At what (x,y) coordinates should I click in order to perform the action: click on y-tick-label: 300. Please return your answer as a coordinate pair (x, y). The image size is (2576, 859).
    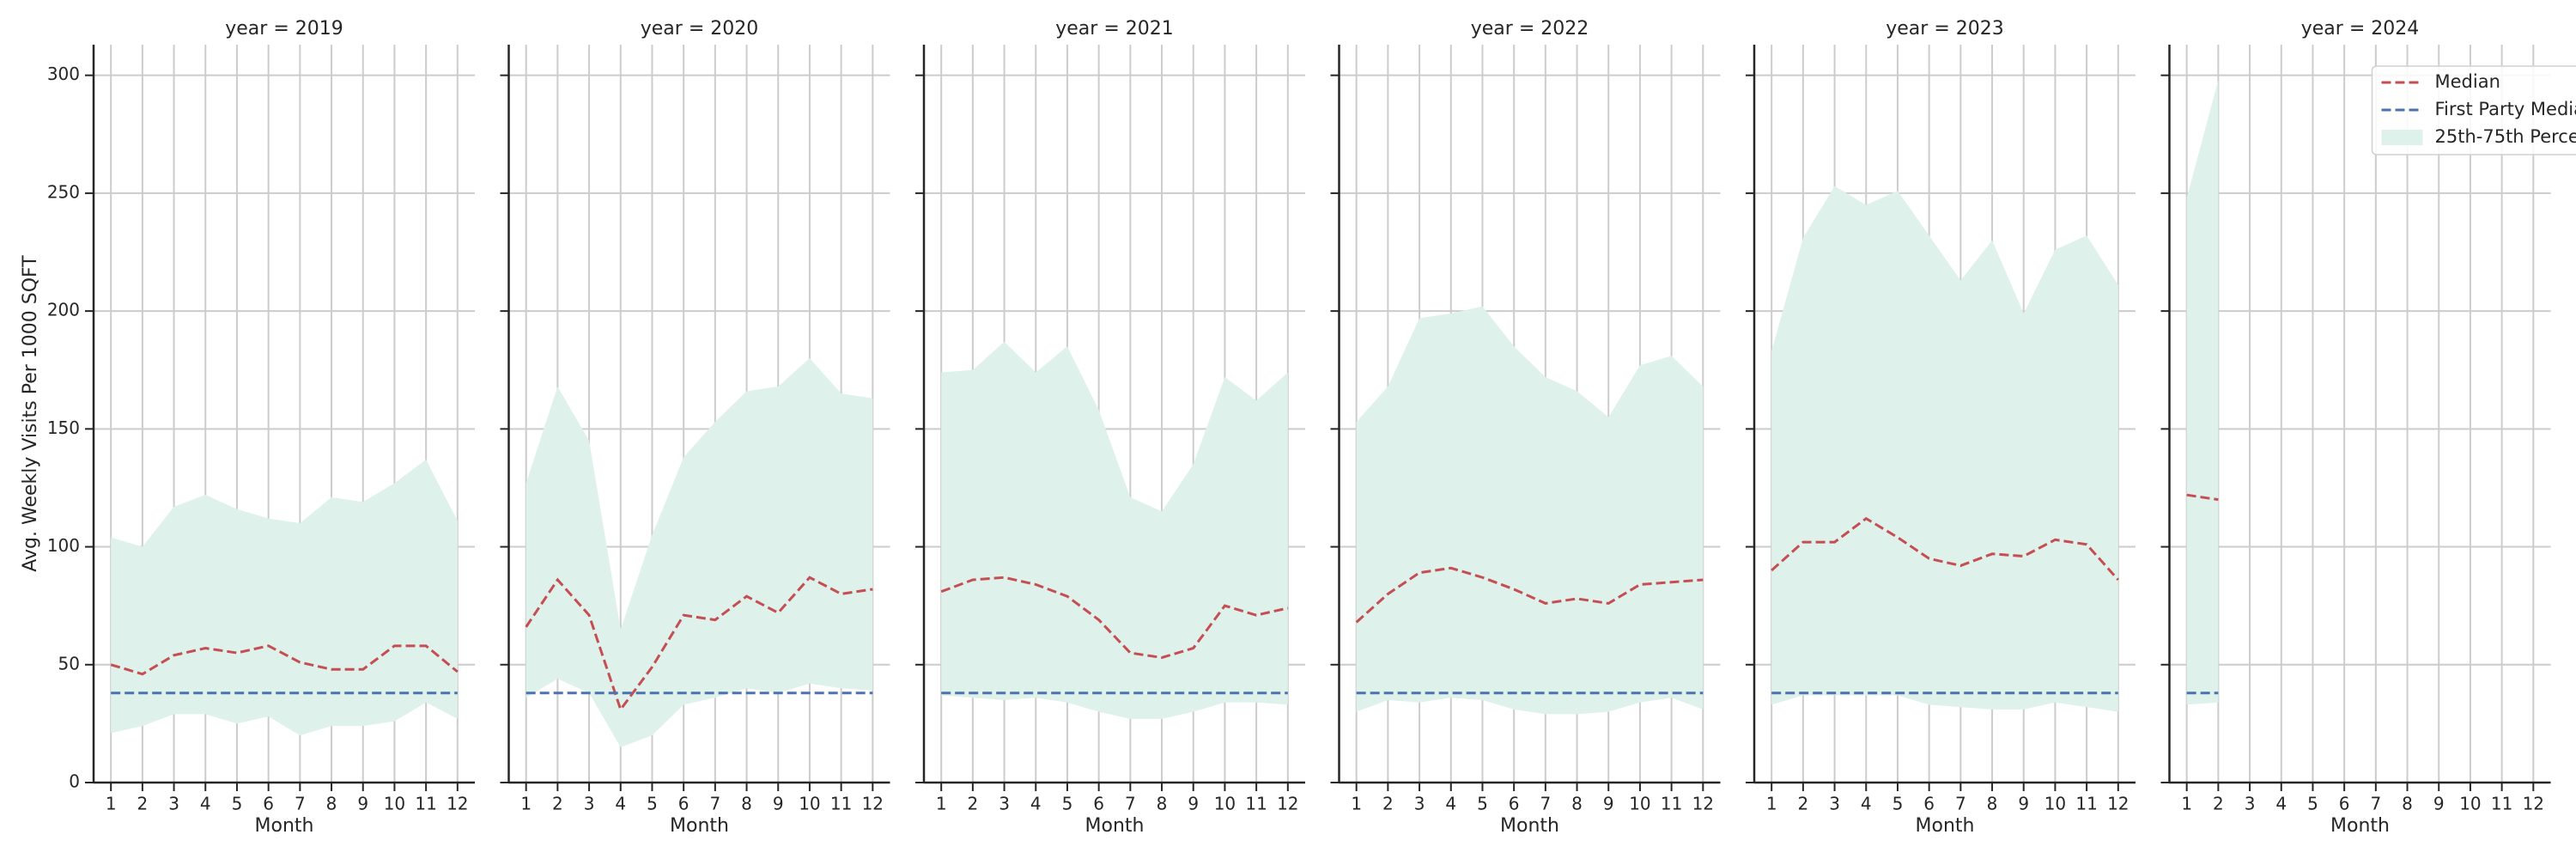
    Looking at the image, I should click on (64, 74).